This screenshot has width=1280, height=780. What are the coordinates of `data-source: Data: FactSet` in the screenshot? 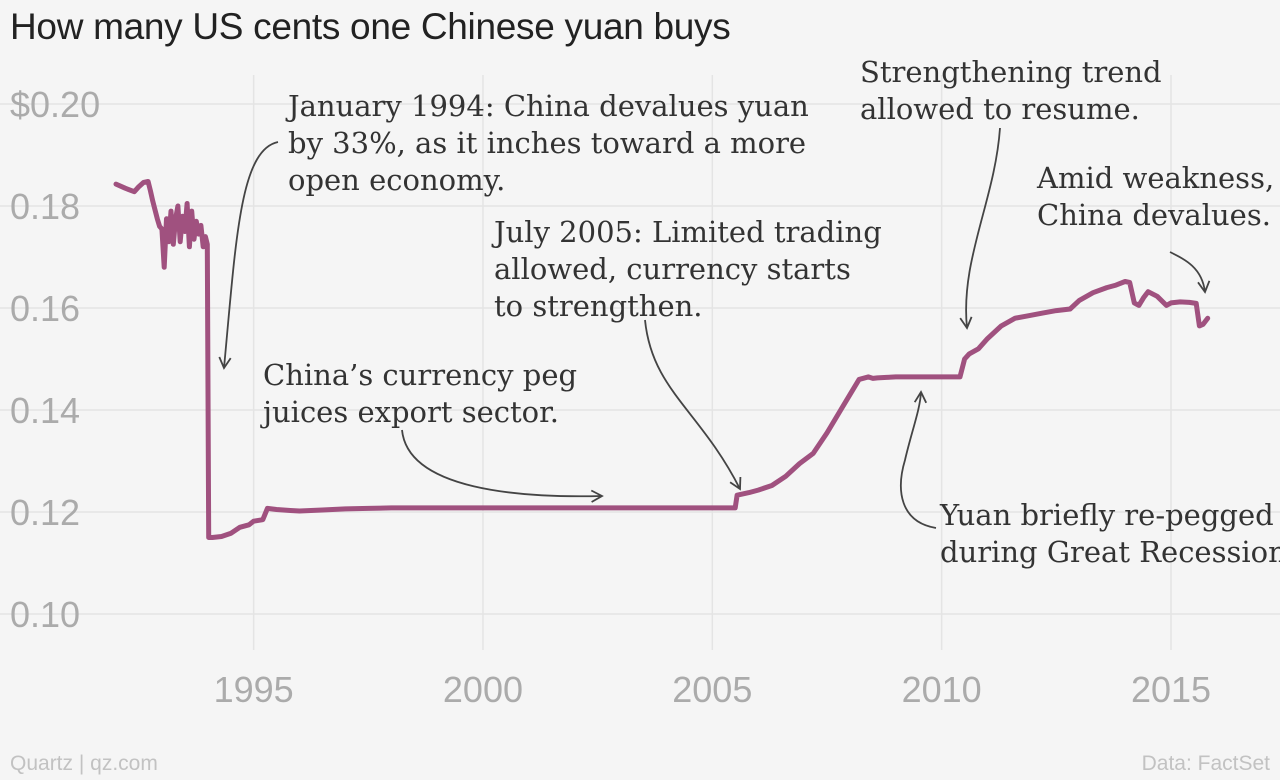 It's located at (1205, 763).